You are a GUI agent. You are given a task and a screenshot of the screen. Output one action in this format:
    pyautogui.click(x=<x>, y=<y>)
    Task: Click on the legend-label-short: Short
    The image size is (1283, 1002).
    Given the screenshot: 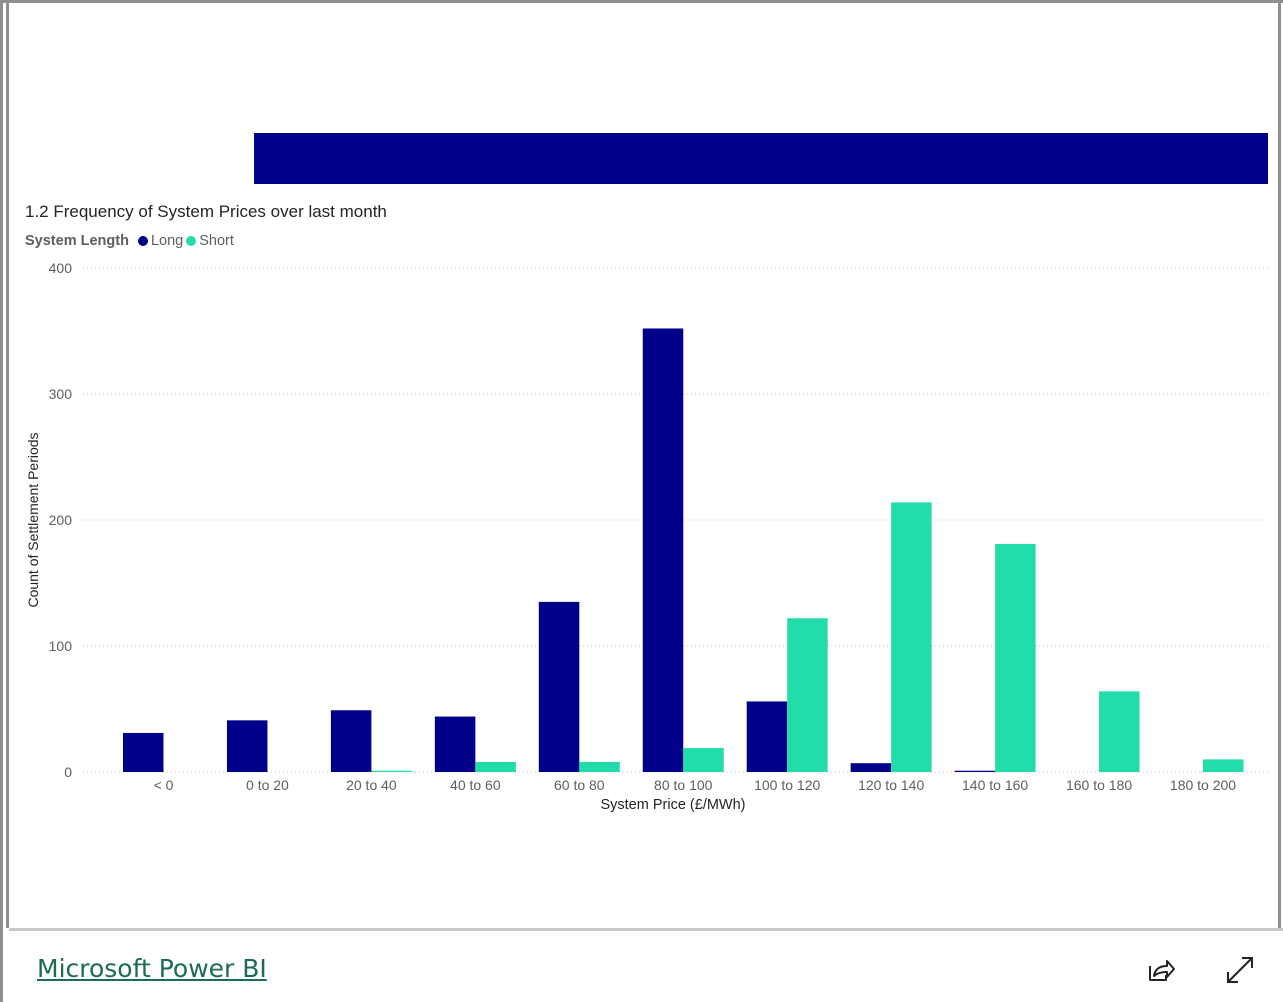 What is the action you would take?
    pyautogui.click(x=216, y=241)
    